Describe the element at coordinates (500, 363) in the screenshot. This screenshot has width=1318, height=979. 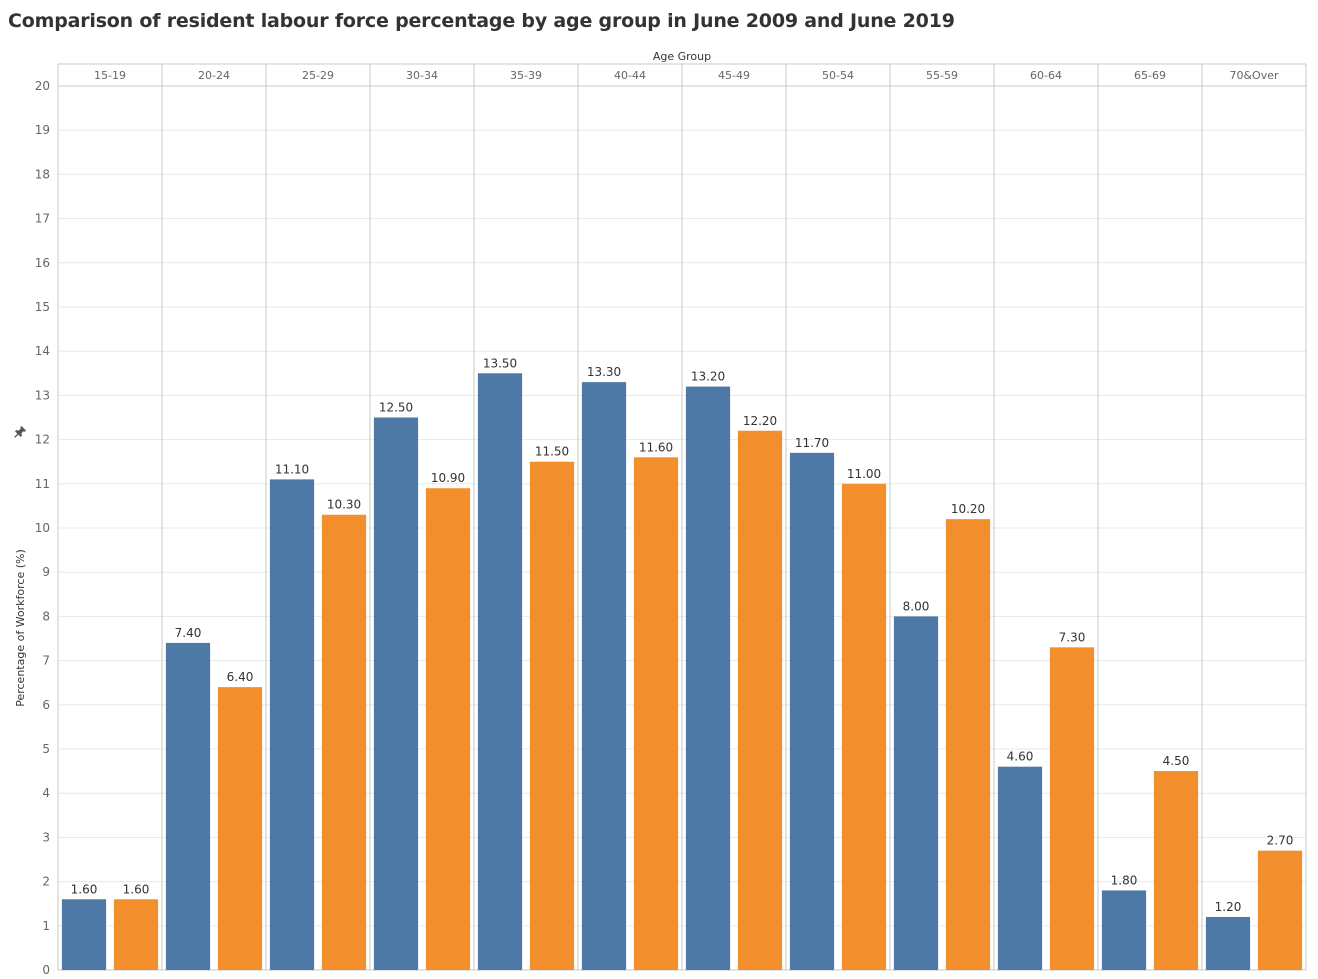
I see `data-label: 13.50` at that location.